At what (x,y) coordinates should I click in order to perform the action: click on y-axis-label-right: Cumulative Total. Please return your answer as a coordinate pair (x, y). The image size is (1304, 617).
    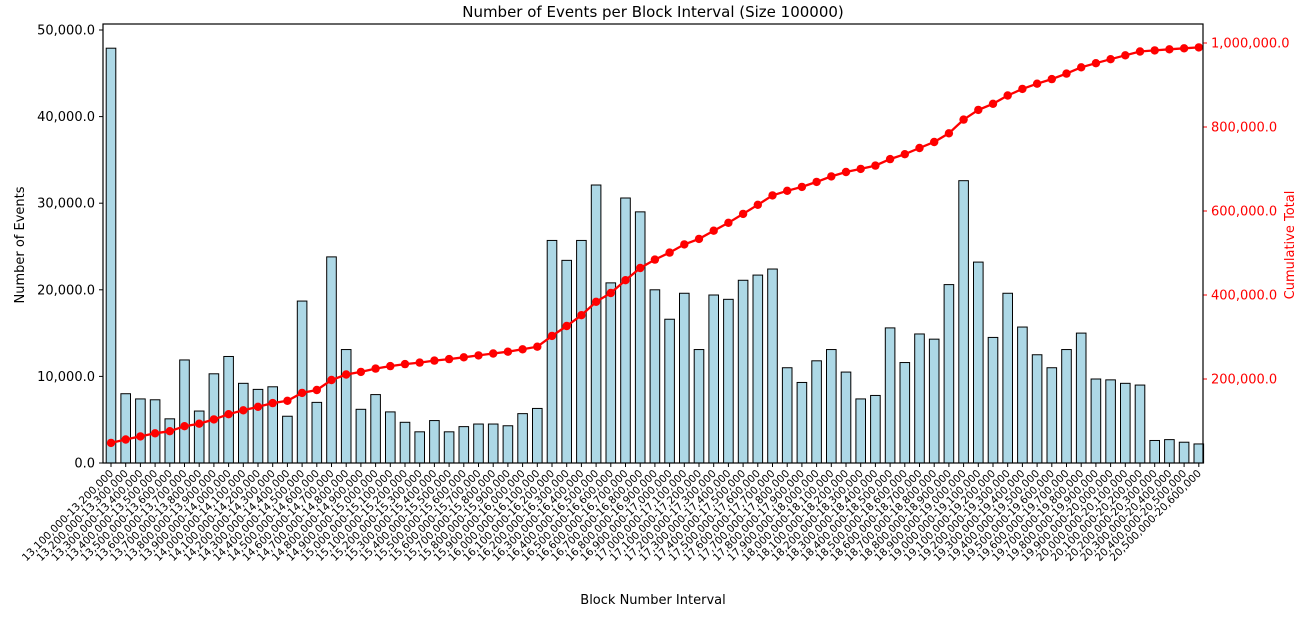
    Looking at the image, I should click on (1290, 245).